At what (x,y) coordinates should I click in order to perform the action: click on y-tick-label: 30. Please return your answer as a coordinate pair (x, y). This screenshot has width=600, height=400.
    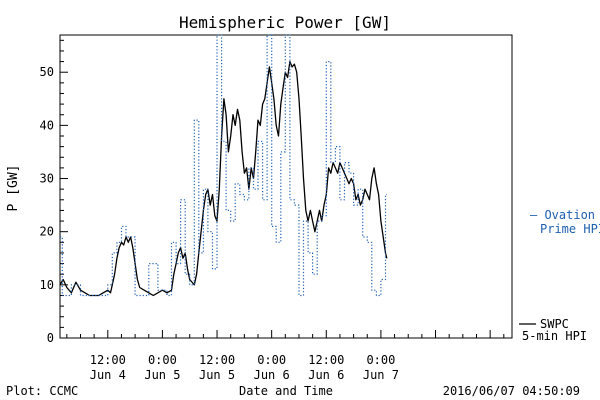
    Looking at the image, I should click on (47, 179).